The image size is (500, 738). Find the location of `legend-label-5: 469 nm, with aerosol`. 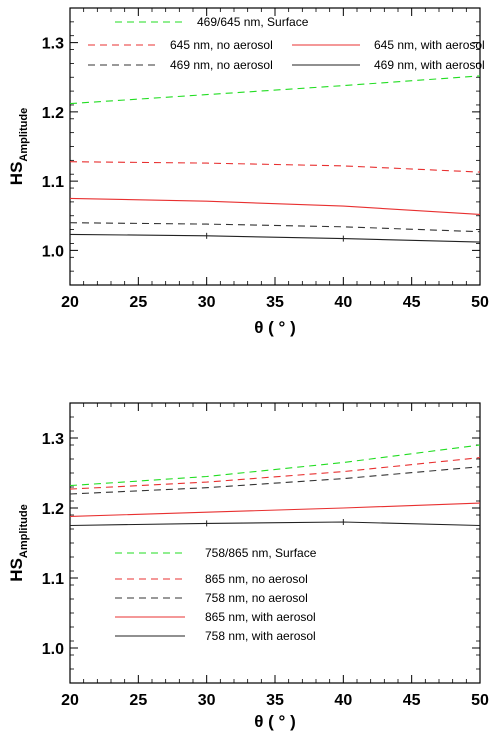

legend-label-5: 469 nm, with aerosol is located at coordinates (429, 65).